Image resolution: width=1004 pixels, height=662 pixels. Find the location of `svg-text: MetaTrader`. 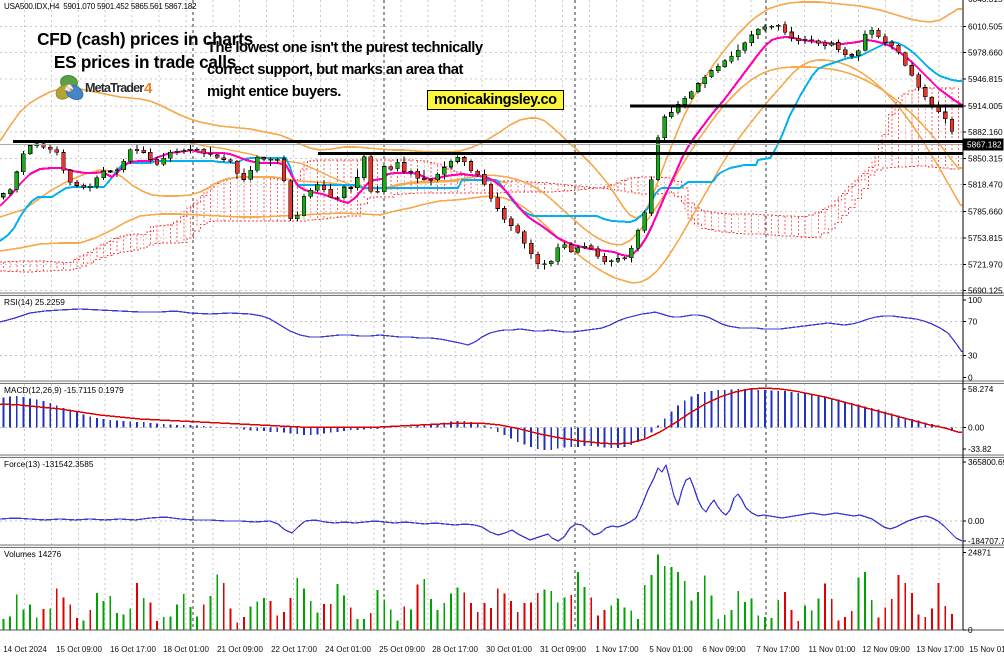

svg-text: MetaTrader is located at coordinates (114, 88).